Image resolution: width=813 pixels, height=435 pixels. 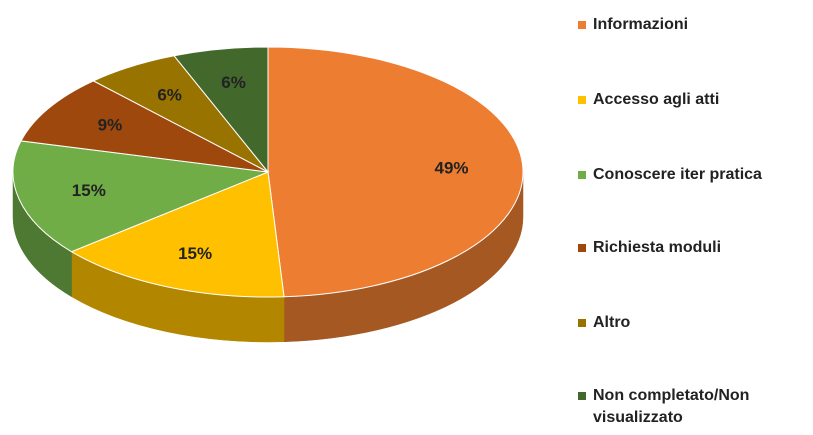 What do you see at coordinates (612, 322) in the screenshot?
I see `legend-label: Altro` at bounding box center [612, 322].